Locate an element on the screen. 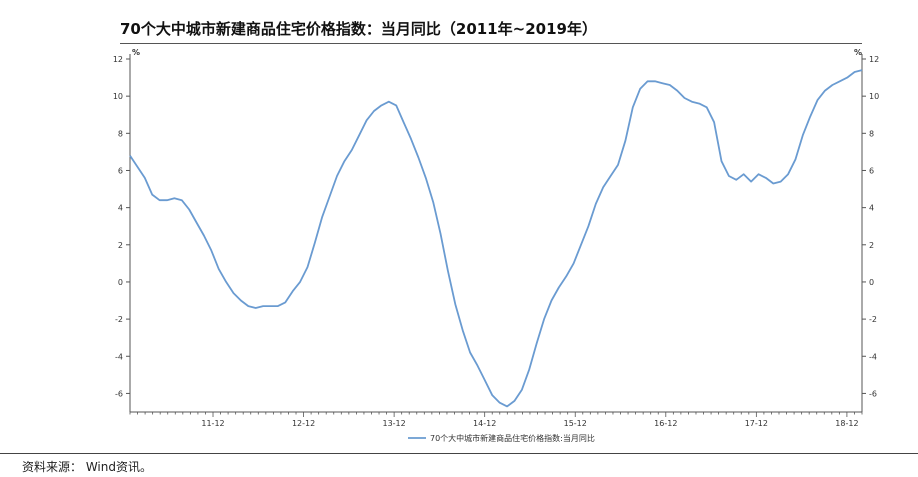 The height and width of the screenshot is (477, 918). y-tick-label-left: 12 is located at coordinates (118, 59).